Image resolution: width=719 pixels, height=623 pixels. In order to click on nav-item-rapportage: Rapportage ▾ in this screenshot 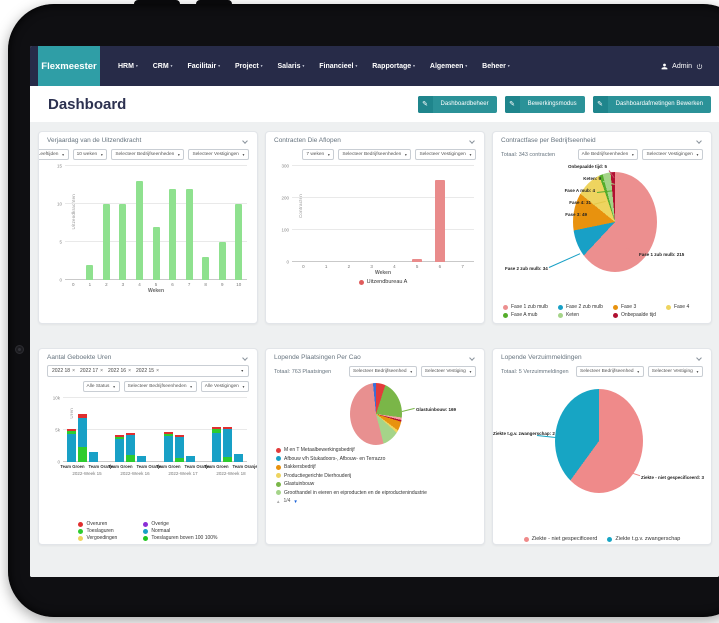, I will do `click(393, 66)`.